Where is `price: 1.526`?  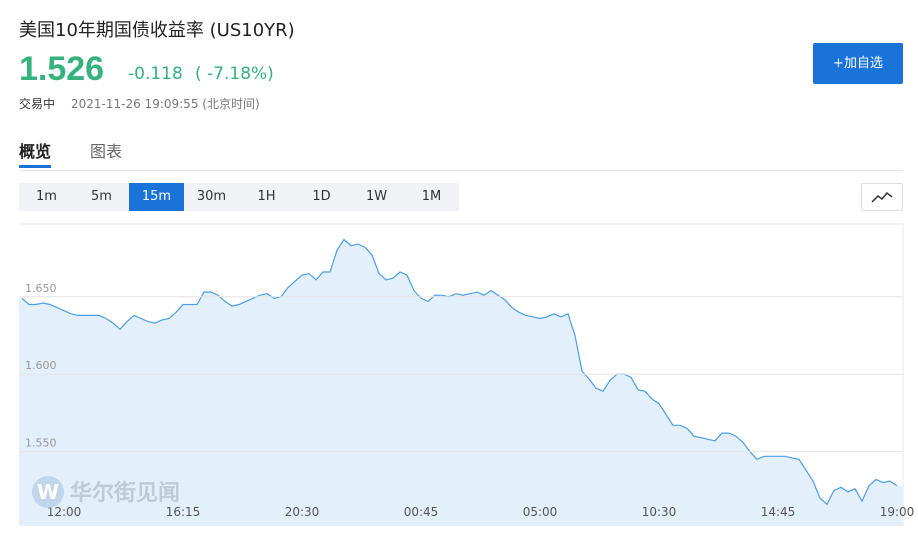 price: 1.526 is located at coordinates (62, 69).